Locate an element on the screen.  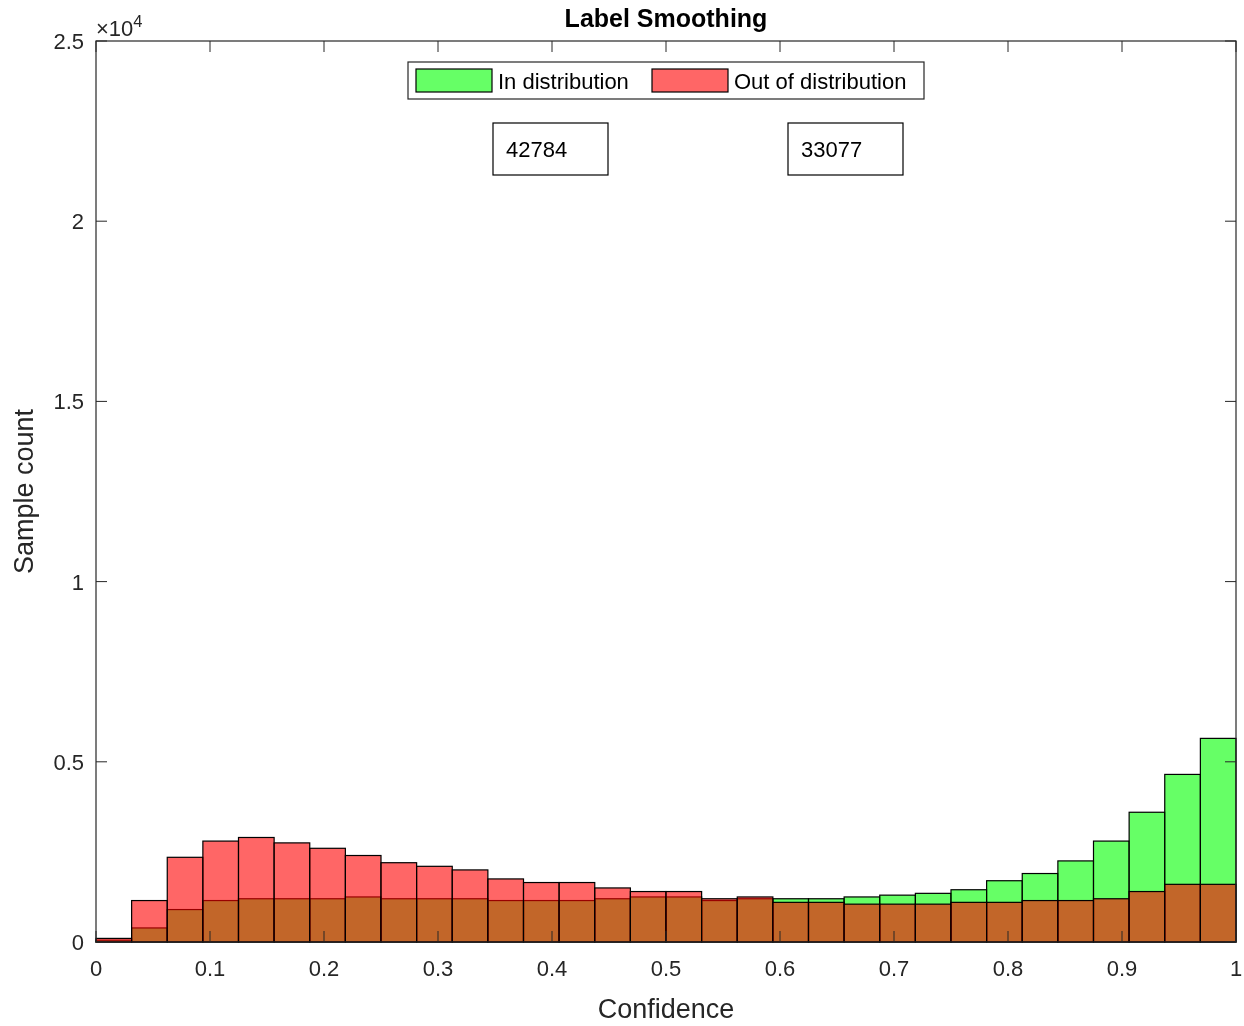
x-tick-label: 0.7 is located at coordinates (894, 968).